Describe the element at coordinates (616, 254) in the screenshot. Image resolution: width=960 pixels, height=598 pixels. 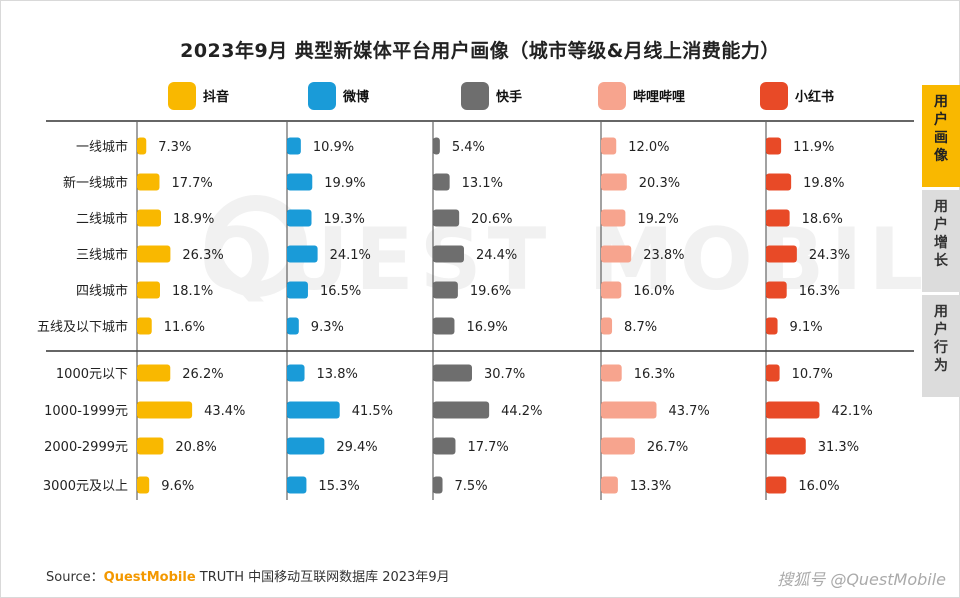
I see `bar-s3-r3` at that location.